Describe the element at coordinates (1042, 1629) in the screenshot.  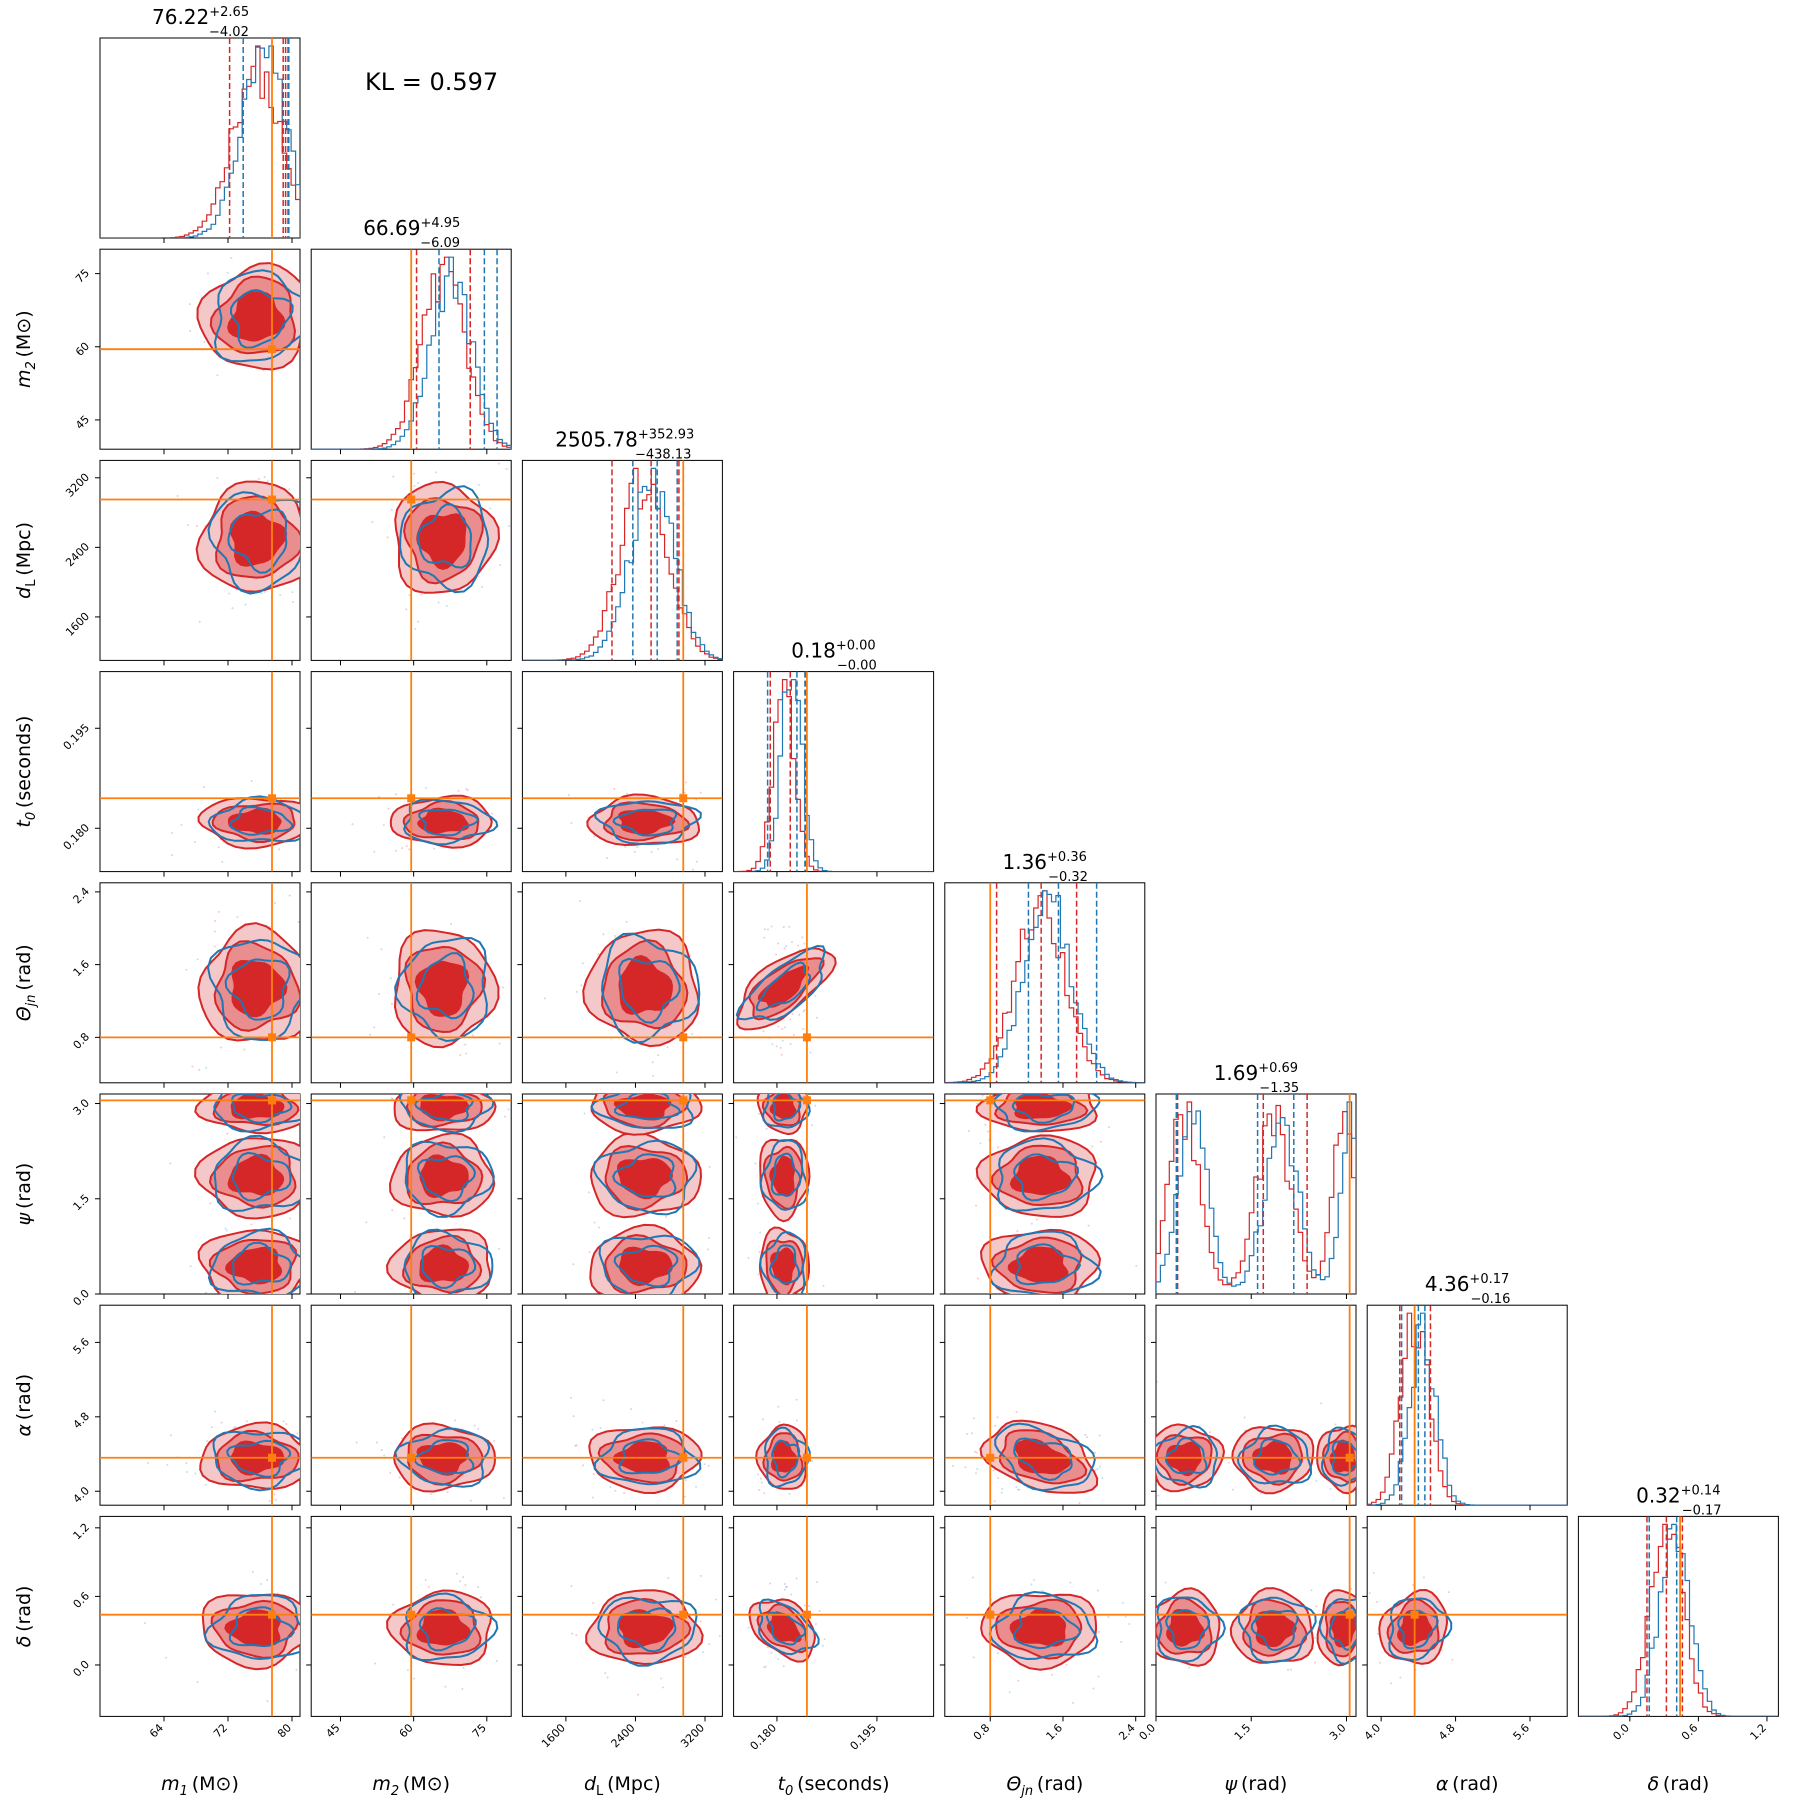
I see `panel-delta-theta: 0.8 1.6 2.4` at that location.